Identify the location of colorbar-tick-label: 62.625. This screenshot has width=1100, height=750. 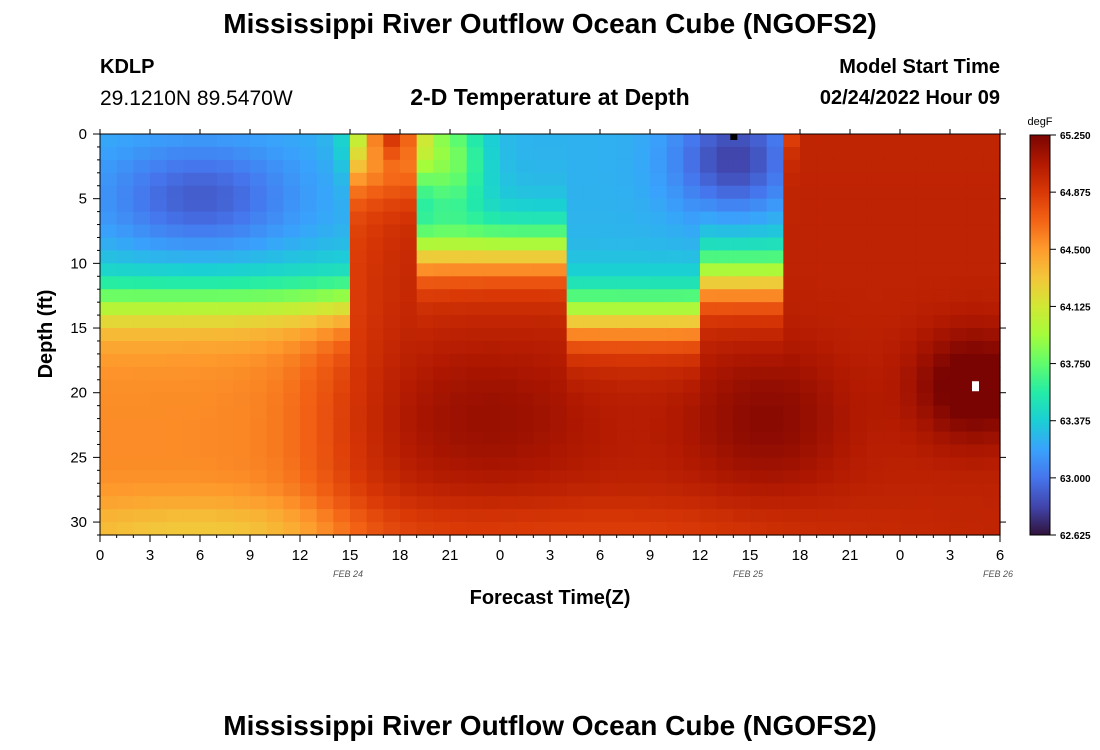
(1075, 536).